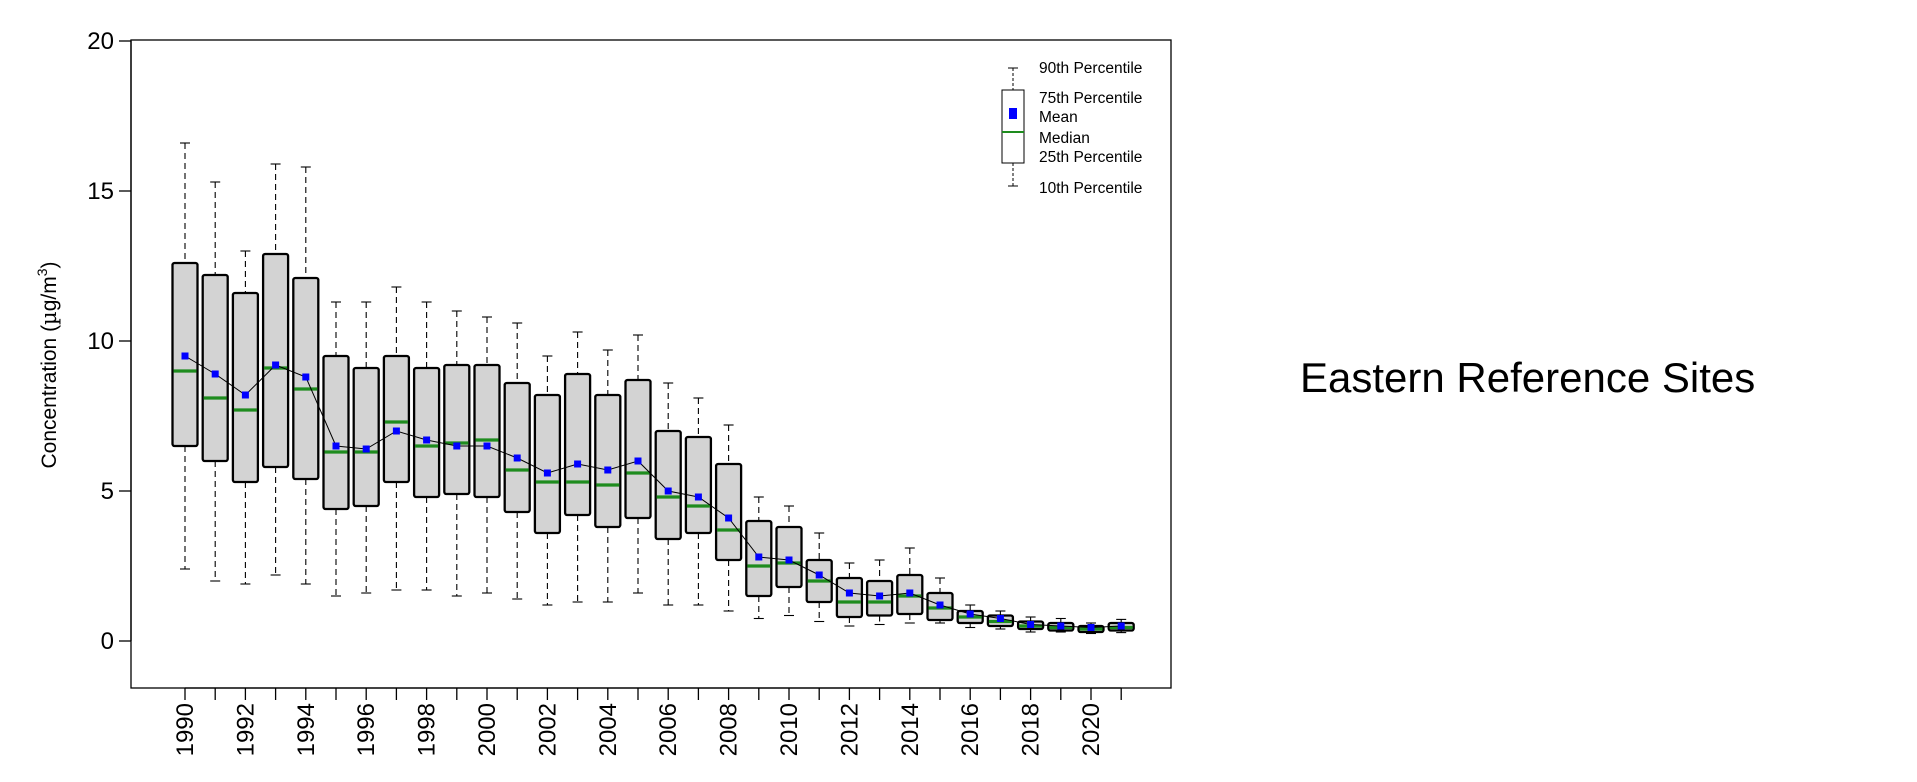  Describe the element at coordinates (427, 440) in the screenshot. I see `mean-marker-1998` at that location.